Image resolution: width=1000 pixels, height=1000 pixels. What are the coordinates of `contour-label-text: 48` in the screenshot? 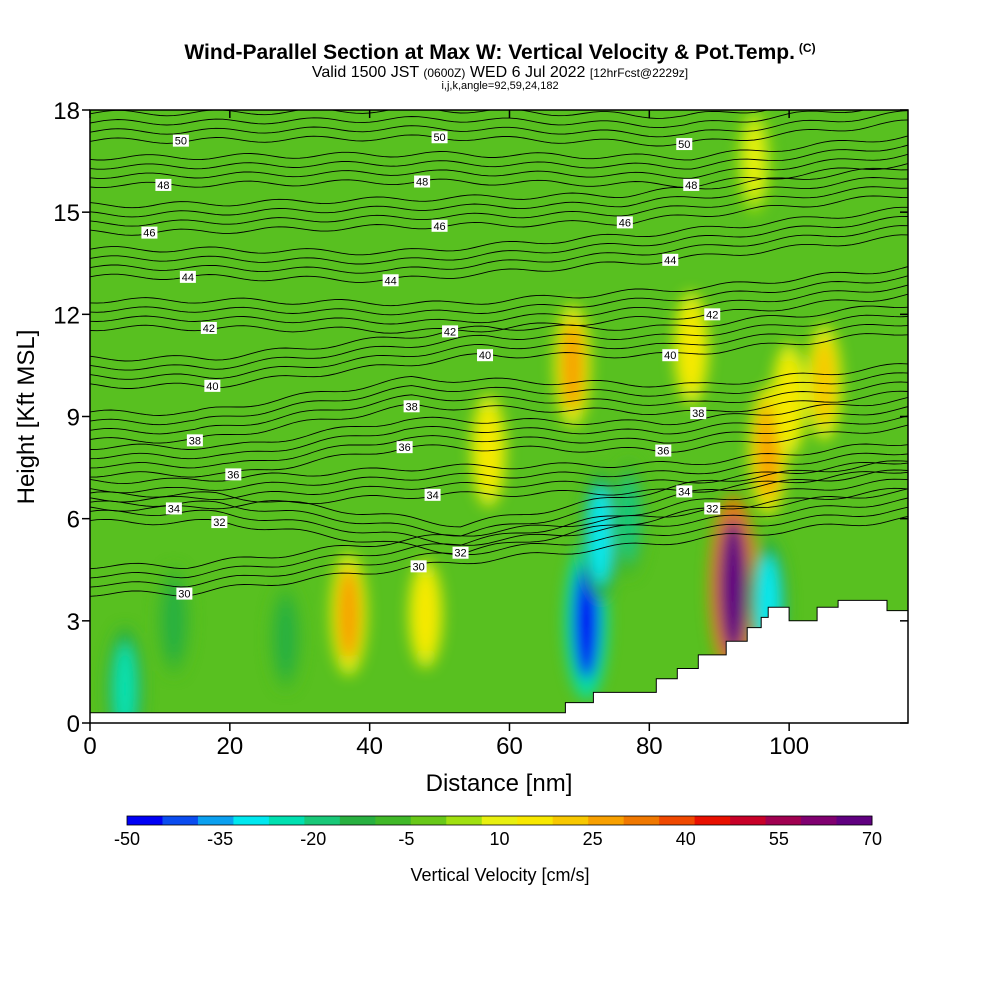 It's located at (163, 186).